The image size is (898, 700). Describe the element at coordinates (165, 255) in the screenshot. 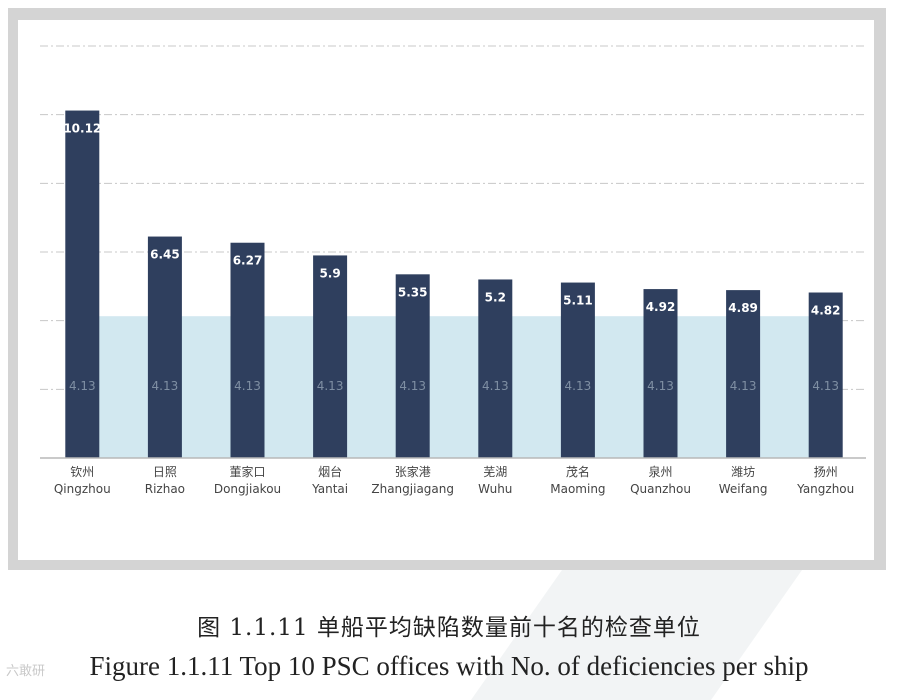

I see `bar-value-label: 6.45` at that location.